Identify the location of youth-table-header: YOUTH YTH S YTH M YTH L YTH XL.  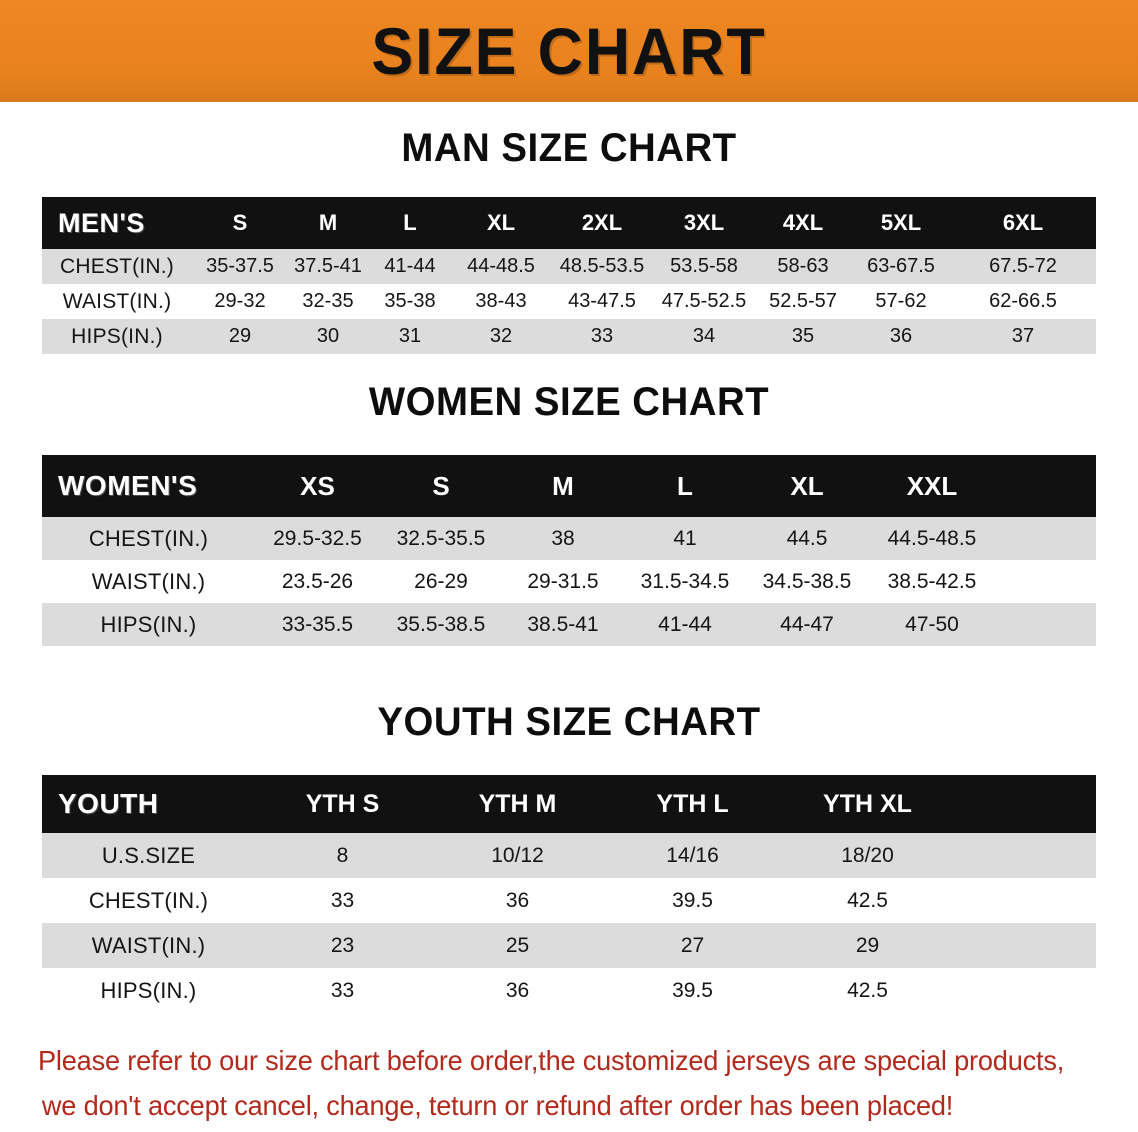
(569, 804).